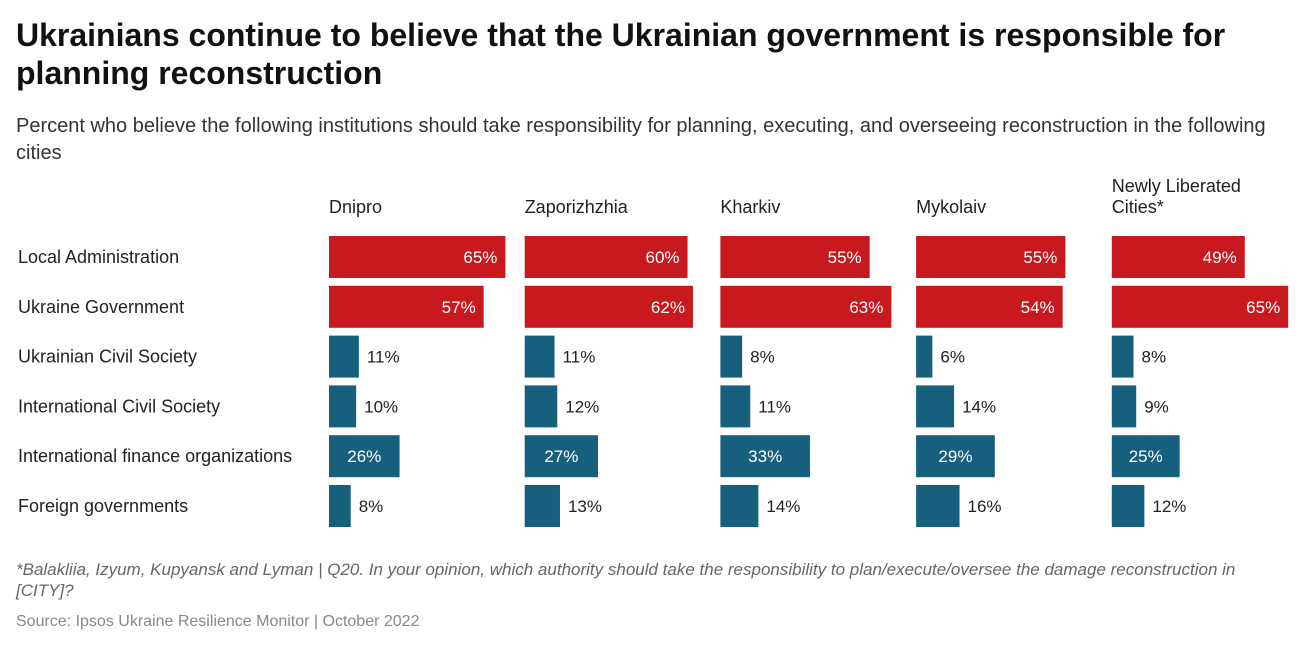 The image size is (1315, 649). What do you see at coordinates (101, 307) in the screenshot?
I see `row-label: Ukraine Government` at bounding box center [101, 307].